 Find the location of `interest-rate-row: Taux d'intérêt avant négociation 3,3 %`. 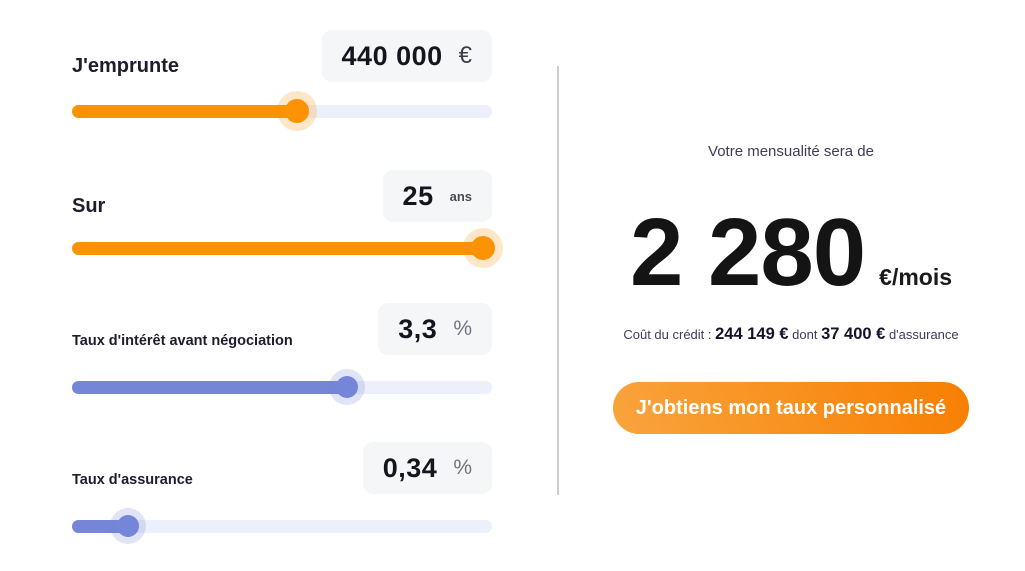

interest-rate-row: Taux d'intérêt avant négociation 3,3 % is located at coordinates (282, 329).